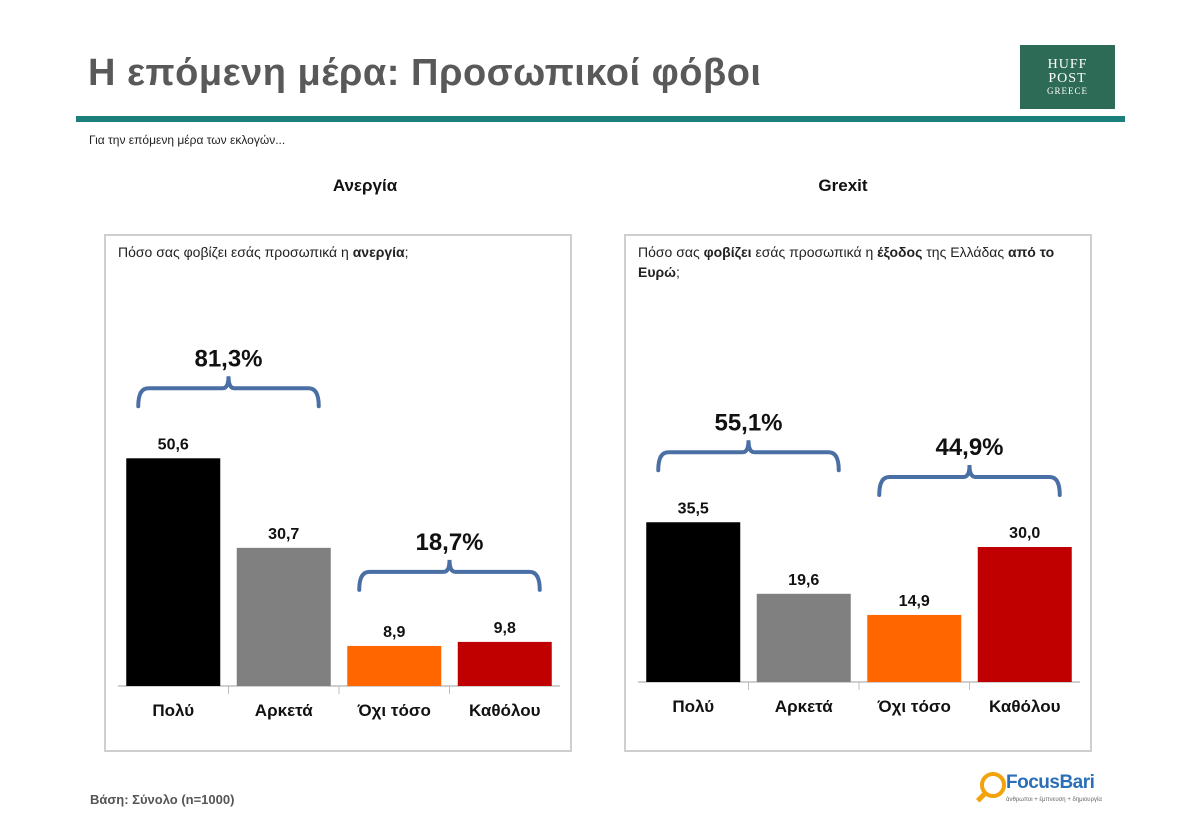  I want to click on question-segment: ανεργία, so click(378, 252).